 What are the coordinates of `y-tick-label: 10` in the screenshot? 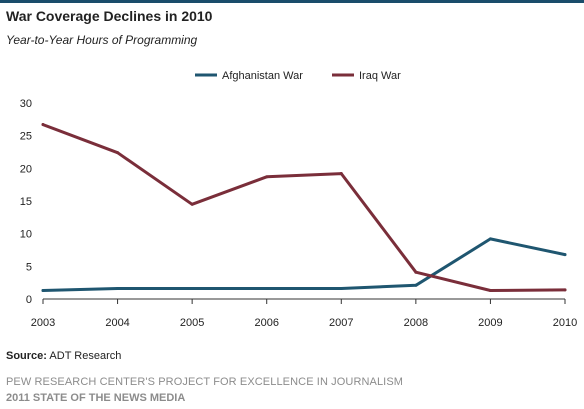 It's located at (26, 235).